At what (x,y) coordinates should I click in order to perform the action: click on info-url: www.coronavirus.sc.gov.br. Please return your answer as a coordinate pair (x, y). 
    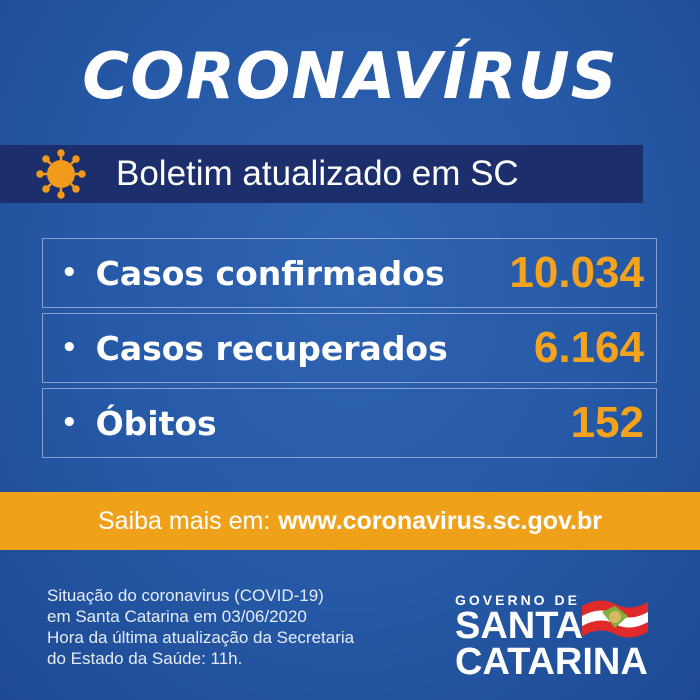
    Looking at the image, I should click on (440, 520).